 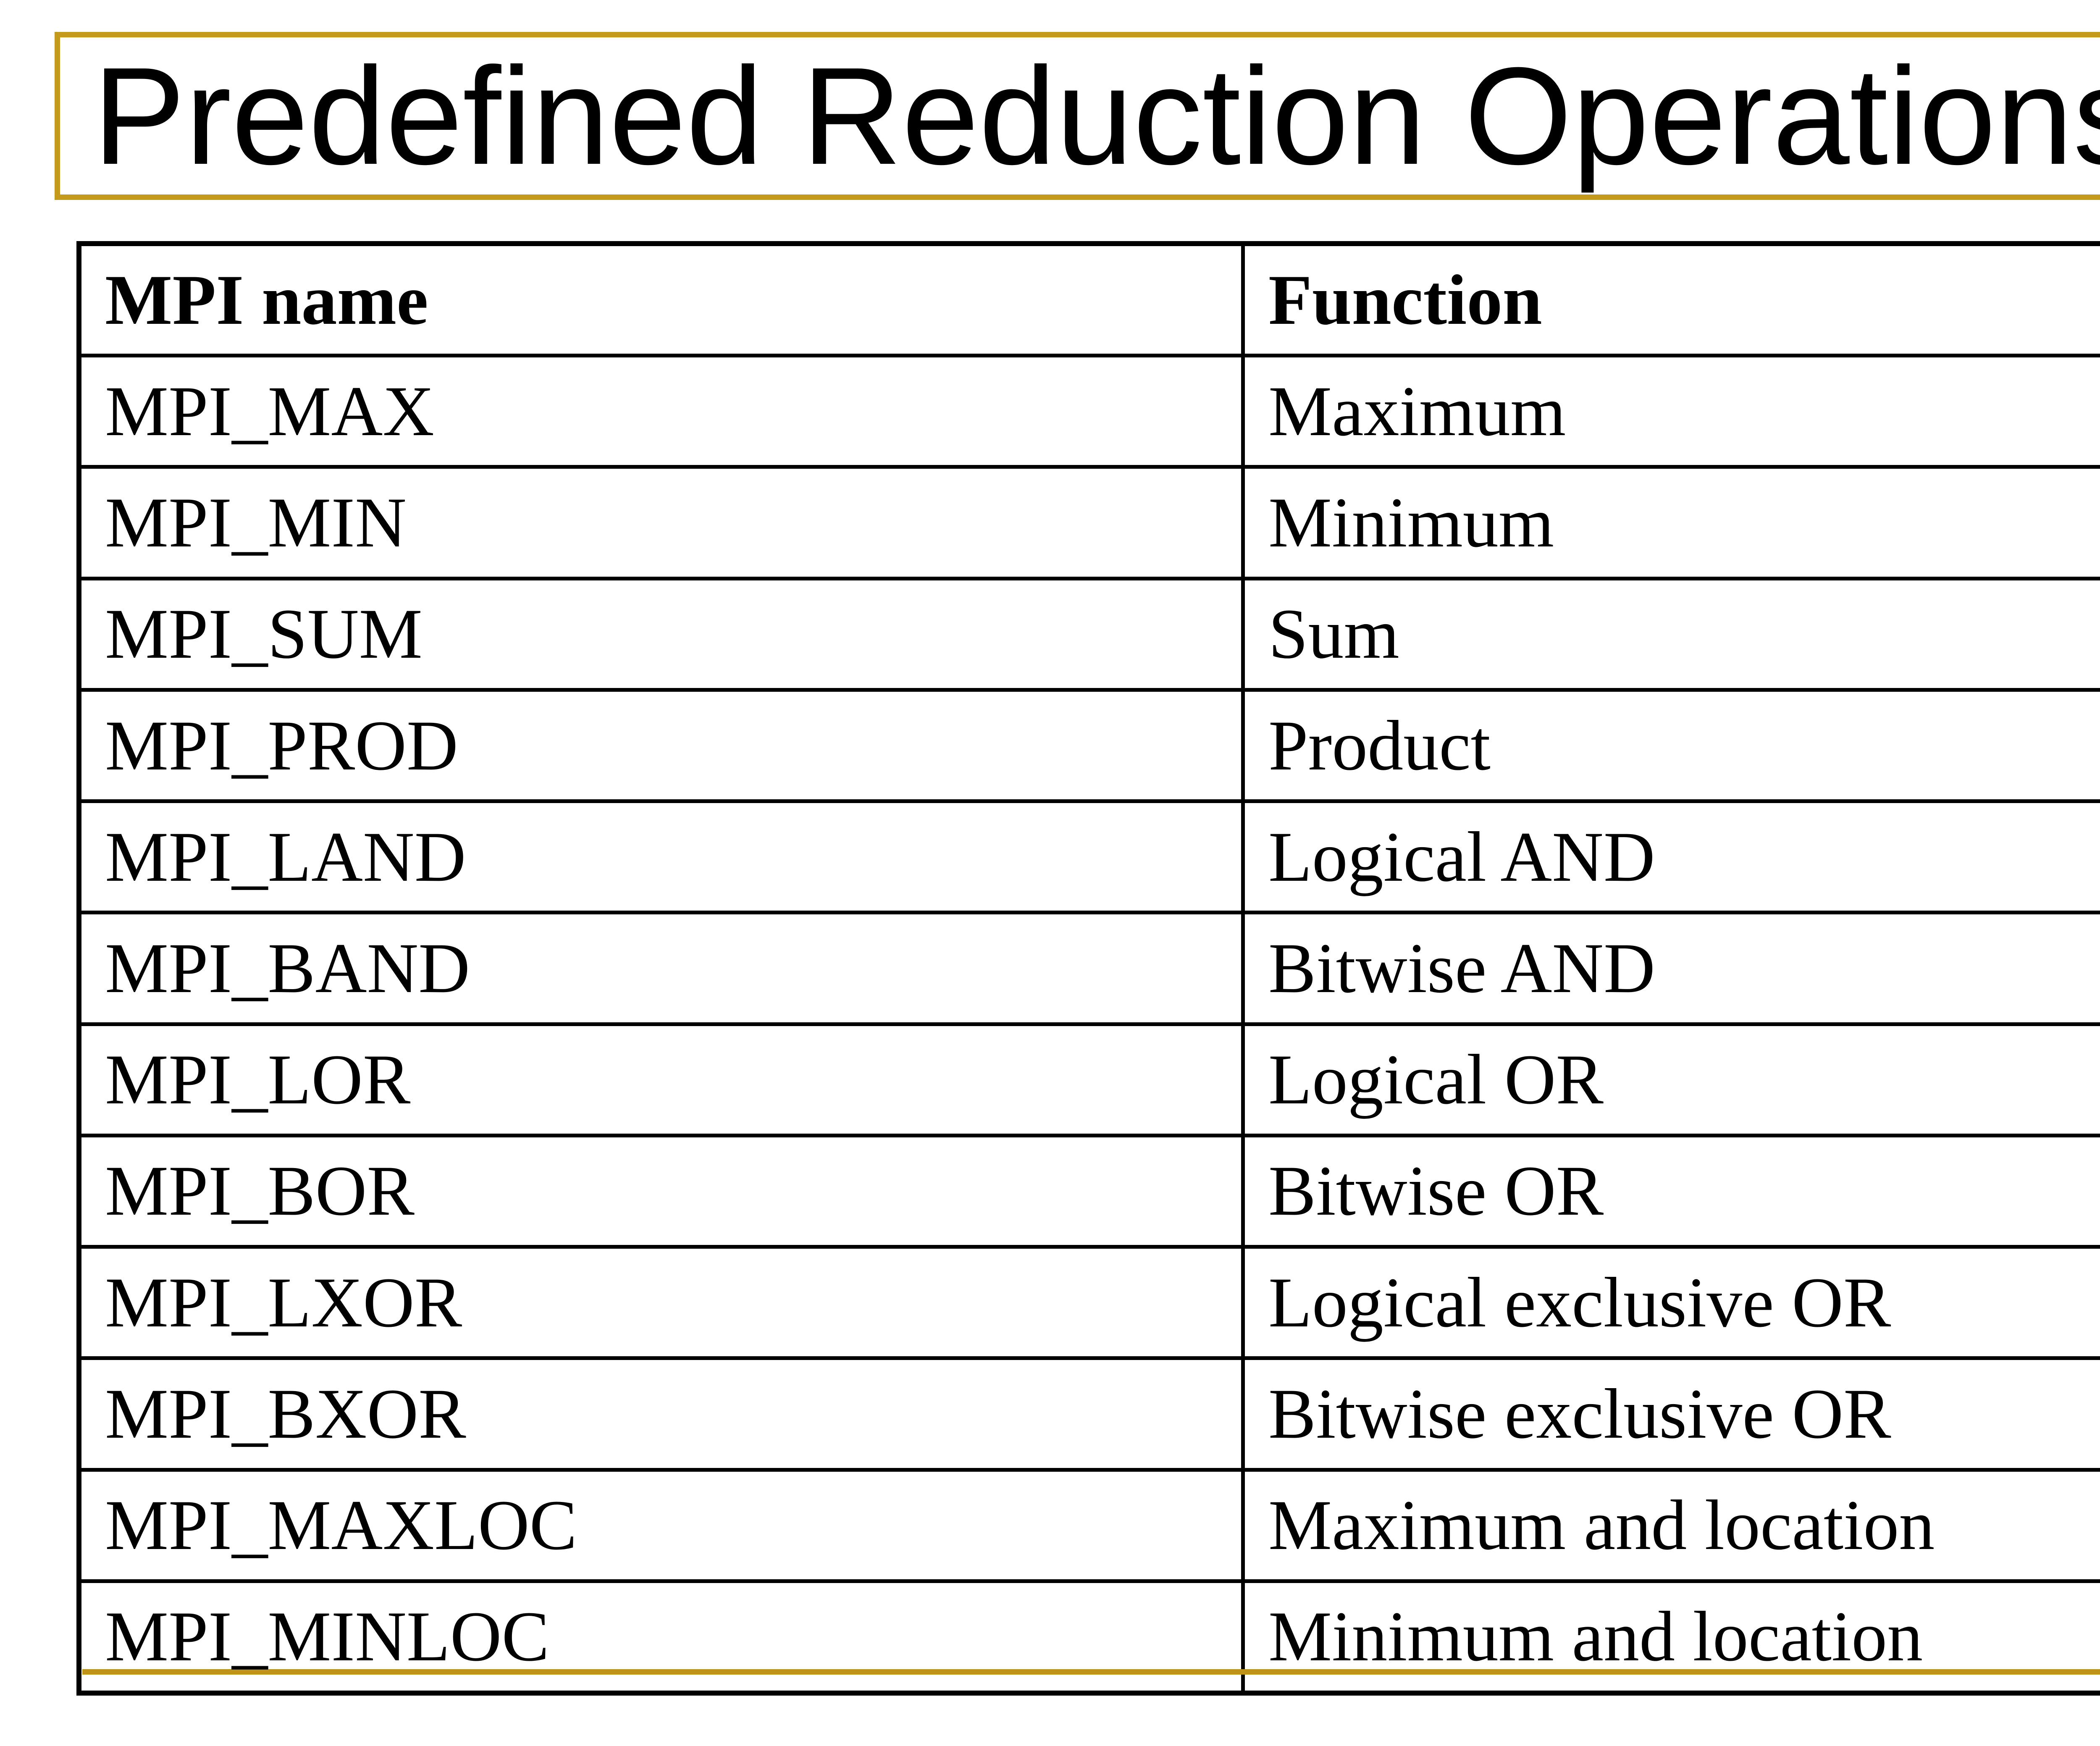 I want to click on function-cell: Maximum, so click(x=1670, y=411).